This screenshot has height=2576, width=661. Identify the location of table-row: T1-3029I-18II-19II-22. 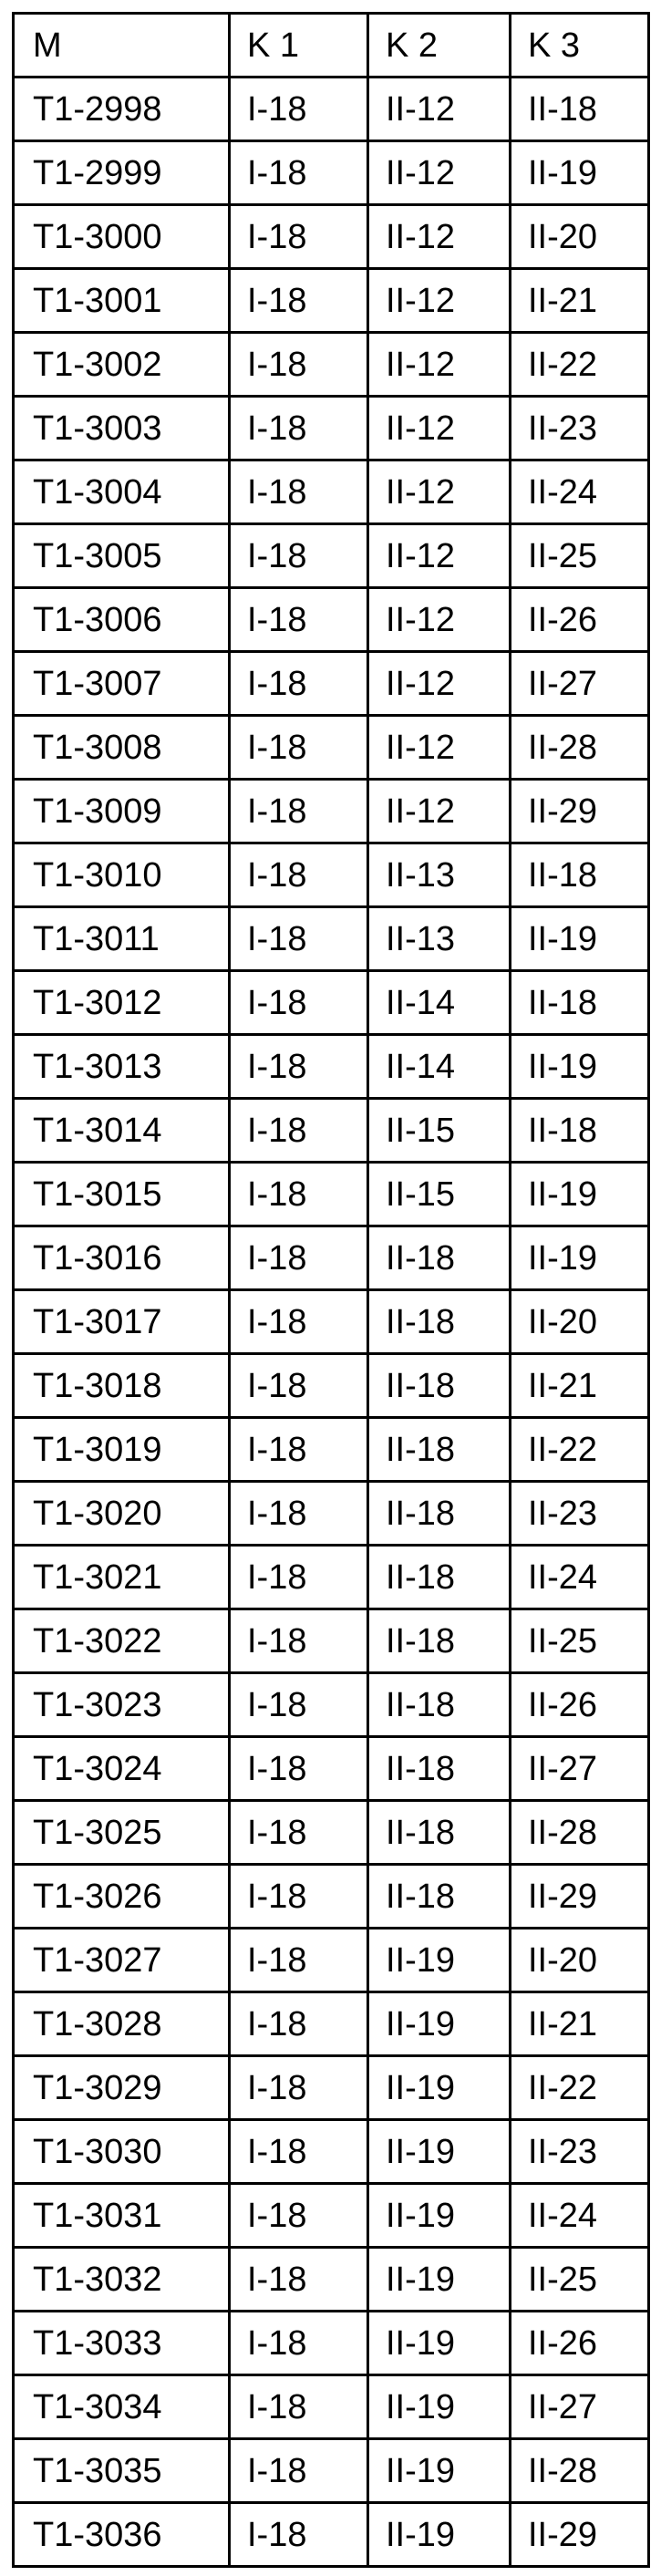
(331, 2088).